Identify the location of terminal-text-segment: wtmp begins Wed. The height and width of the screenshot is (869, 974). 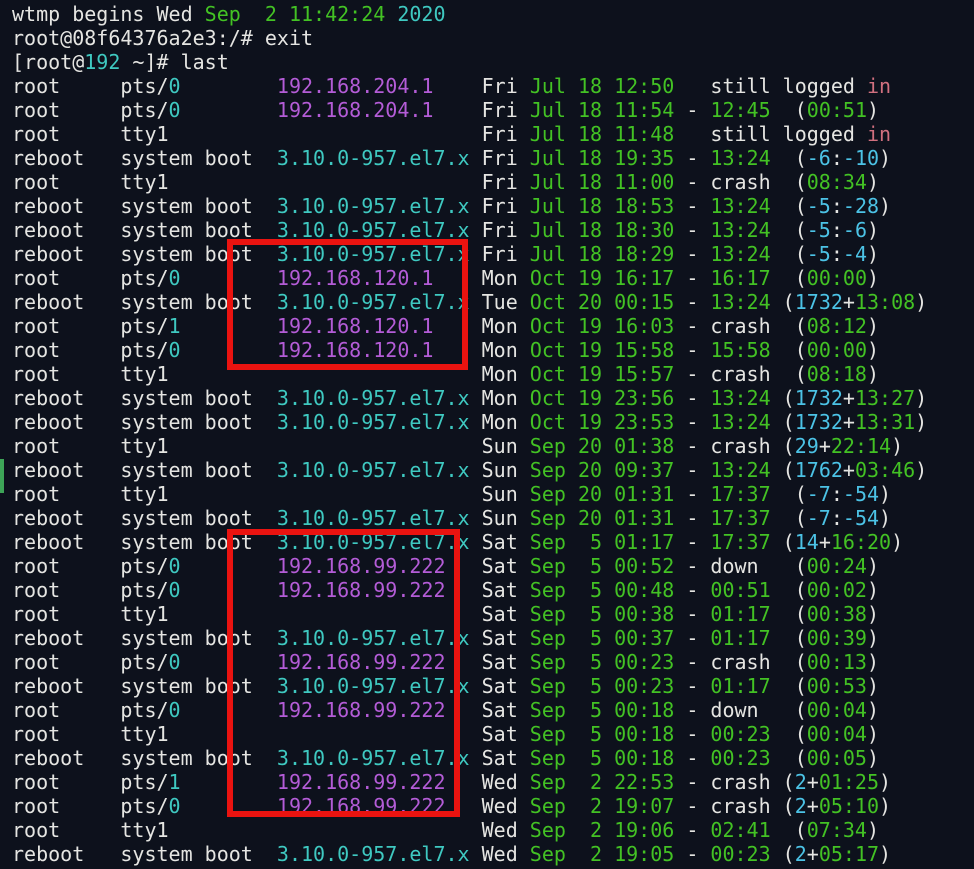
(108, 14).